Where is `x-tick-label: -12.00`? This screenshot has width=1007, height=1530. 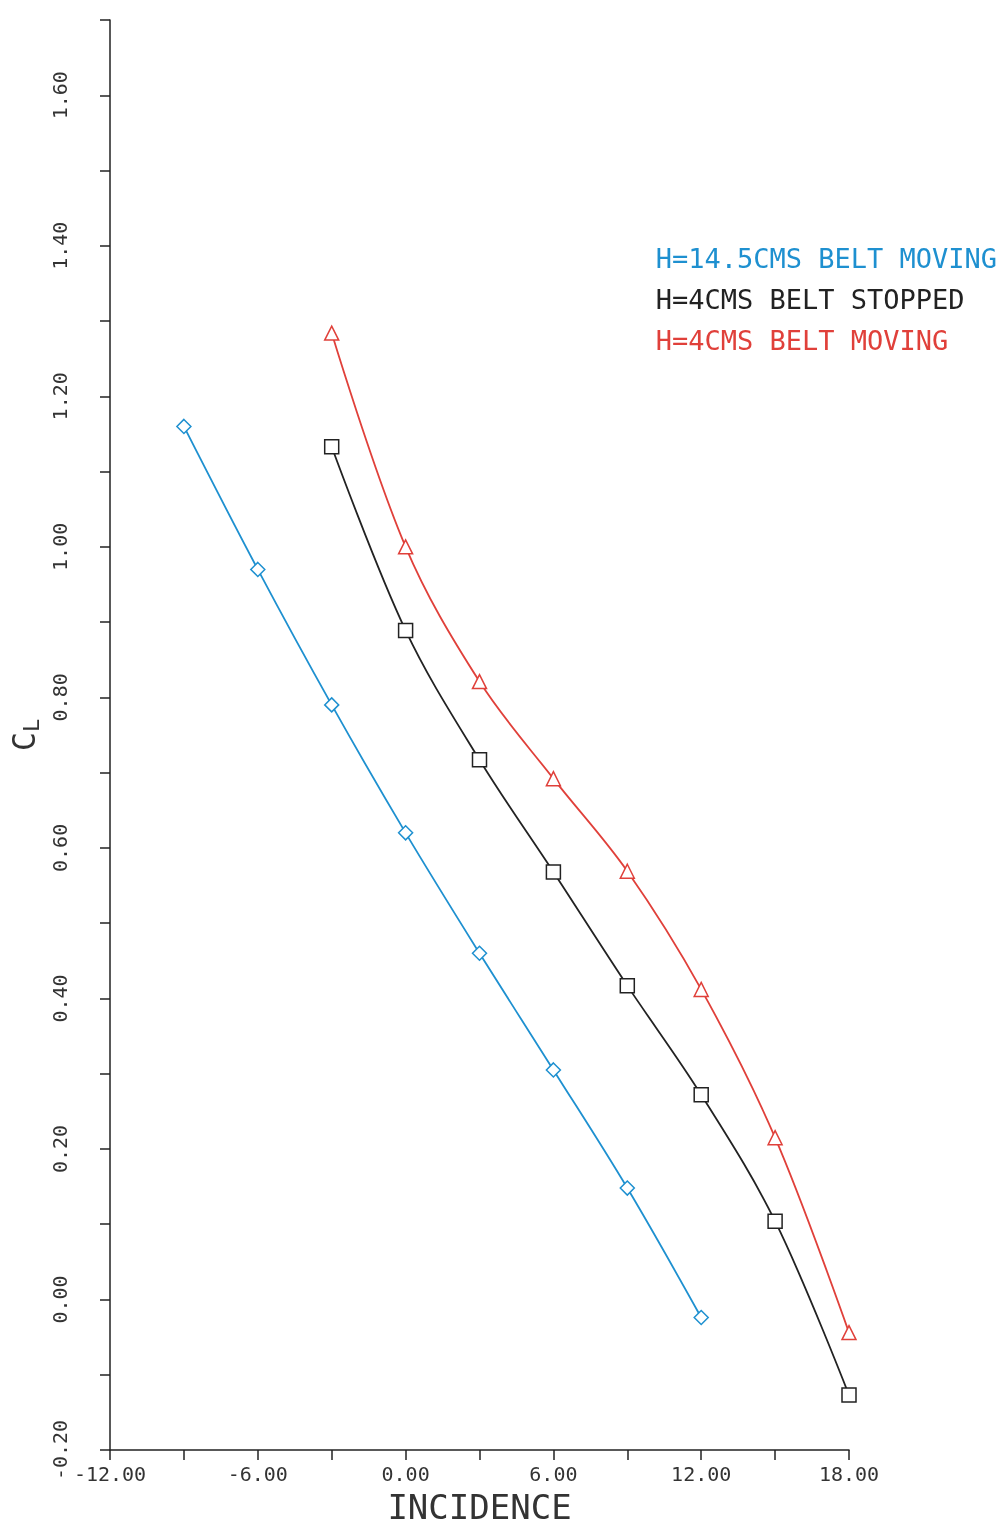
x-tick-label: -12.00 is located at coordinates (110, 1474).